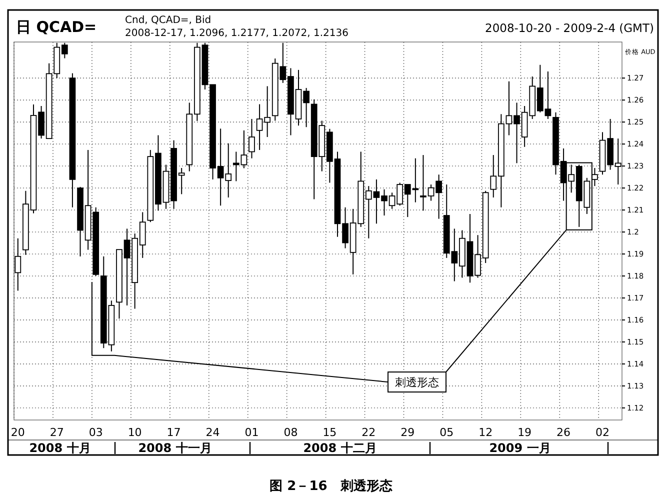 The image size is (662, 501). Describe the element at coordinates (485, 432) in the screenshot. I see `x-tick-label: 12` at that location.